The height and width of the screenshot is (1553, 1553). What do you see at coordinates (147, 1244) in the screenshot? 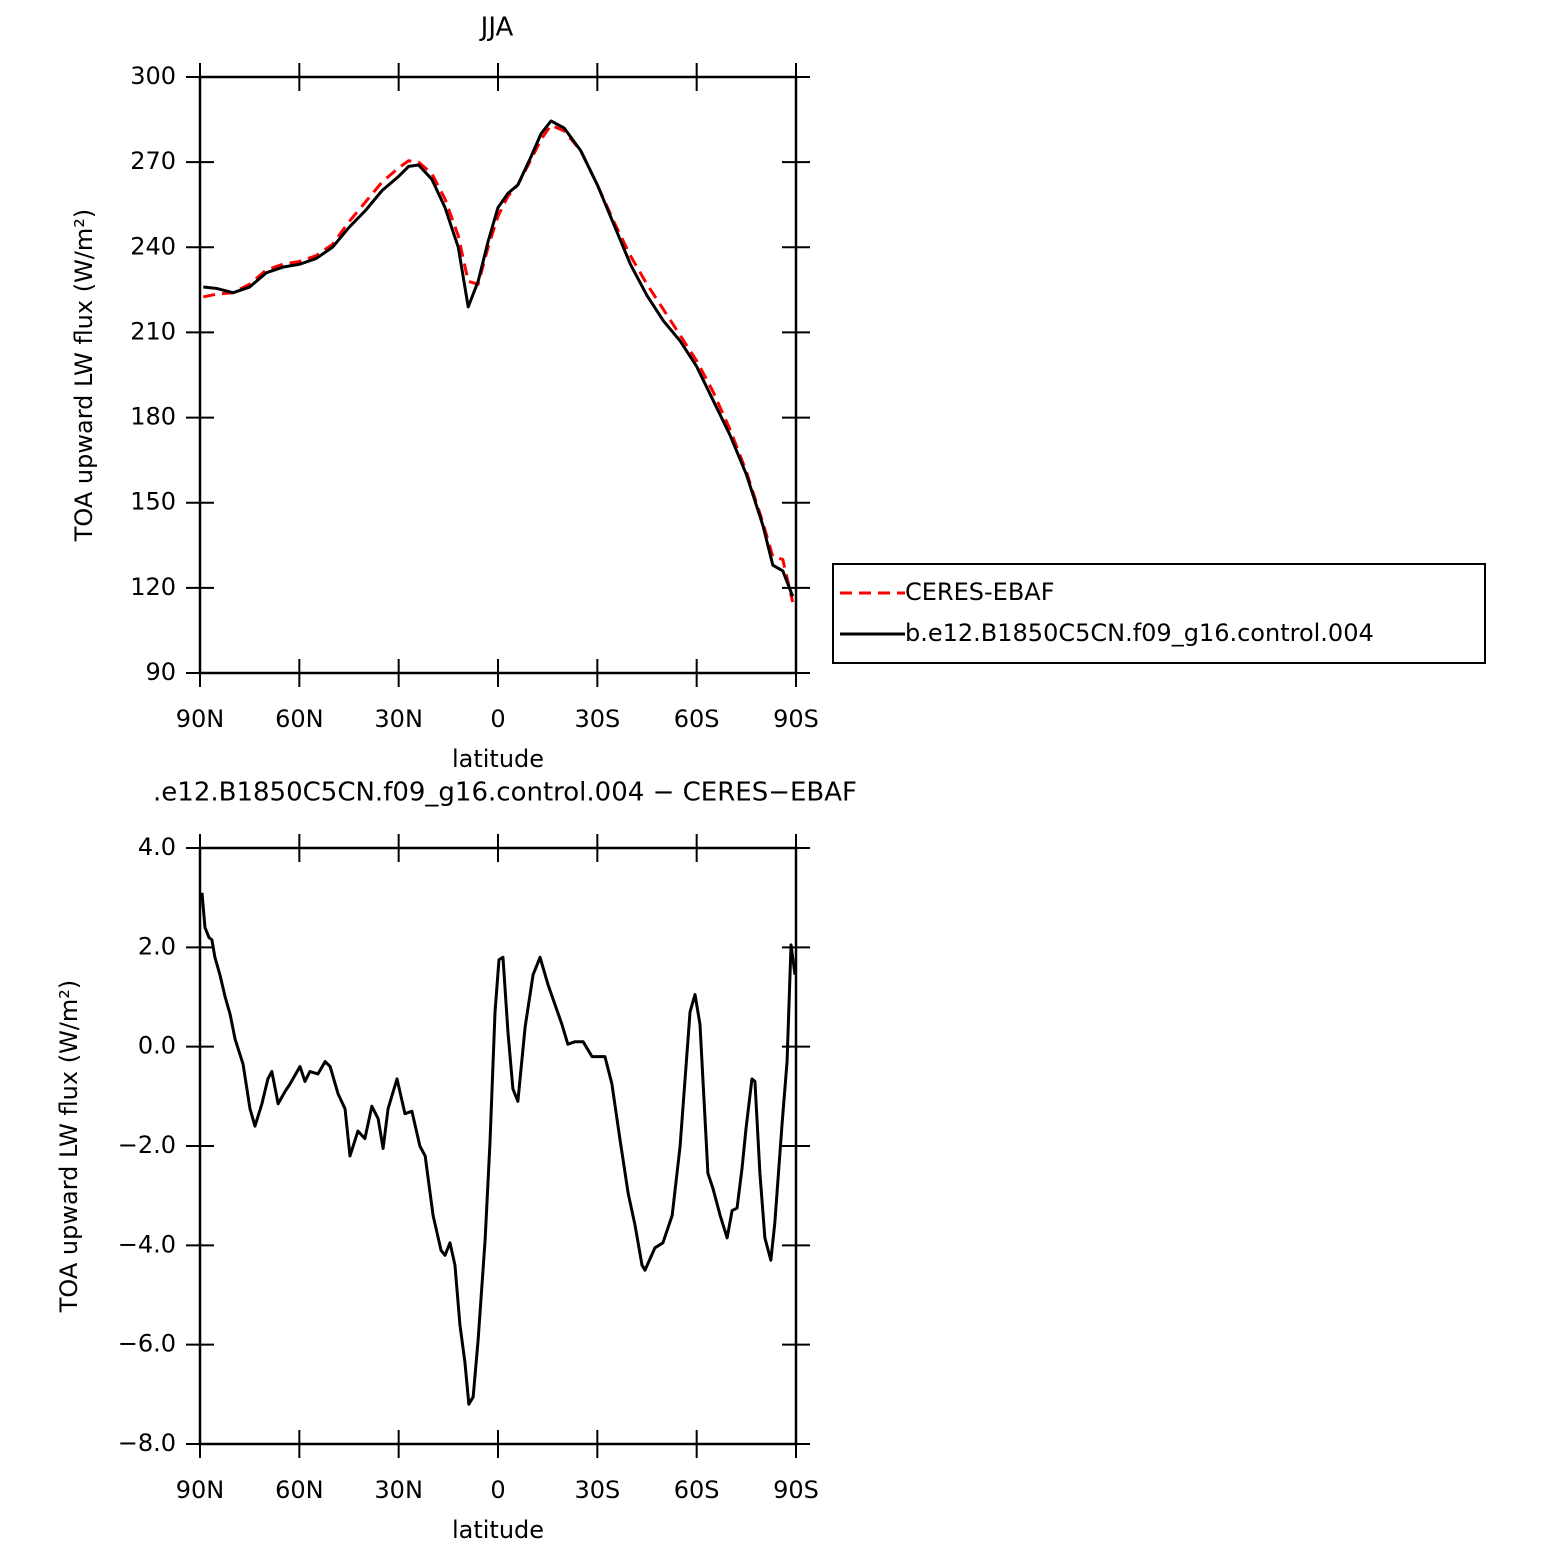
I see `y-tick-label: −4.0` at bounding box center [147, 1244].